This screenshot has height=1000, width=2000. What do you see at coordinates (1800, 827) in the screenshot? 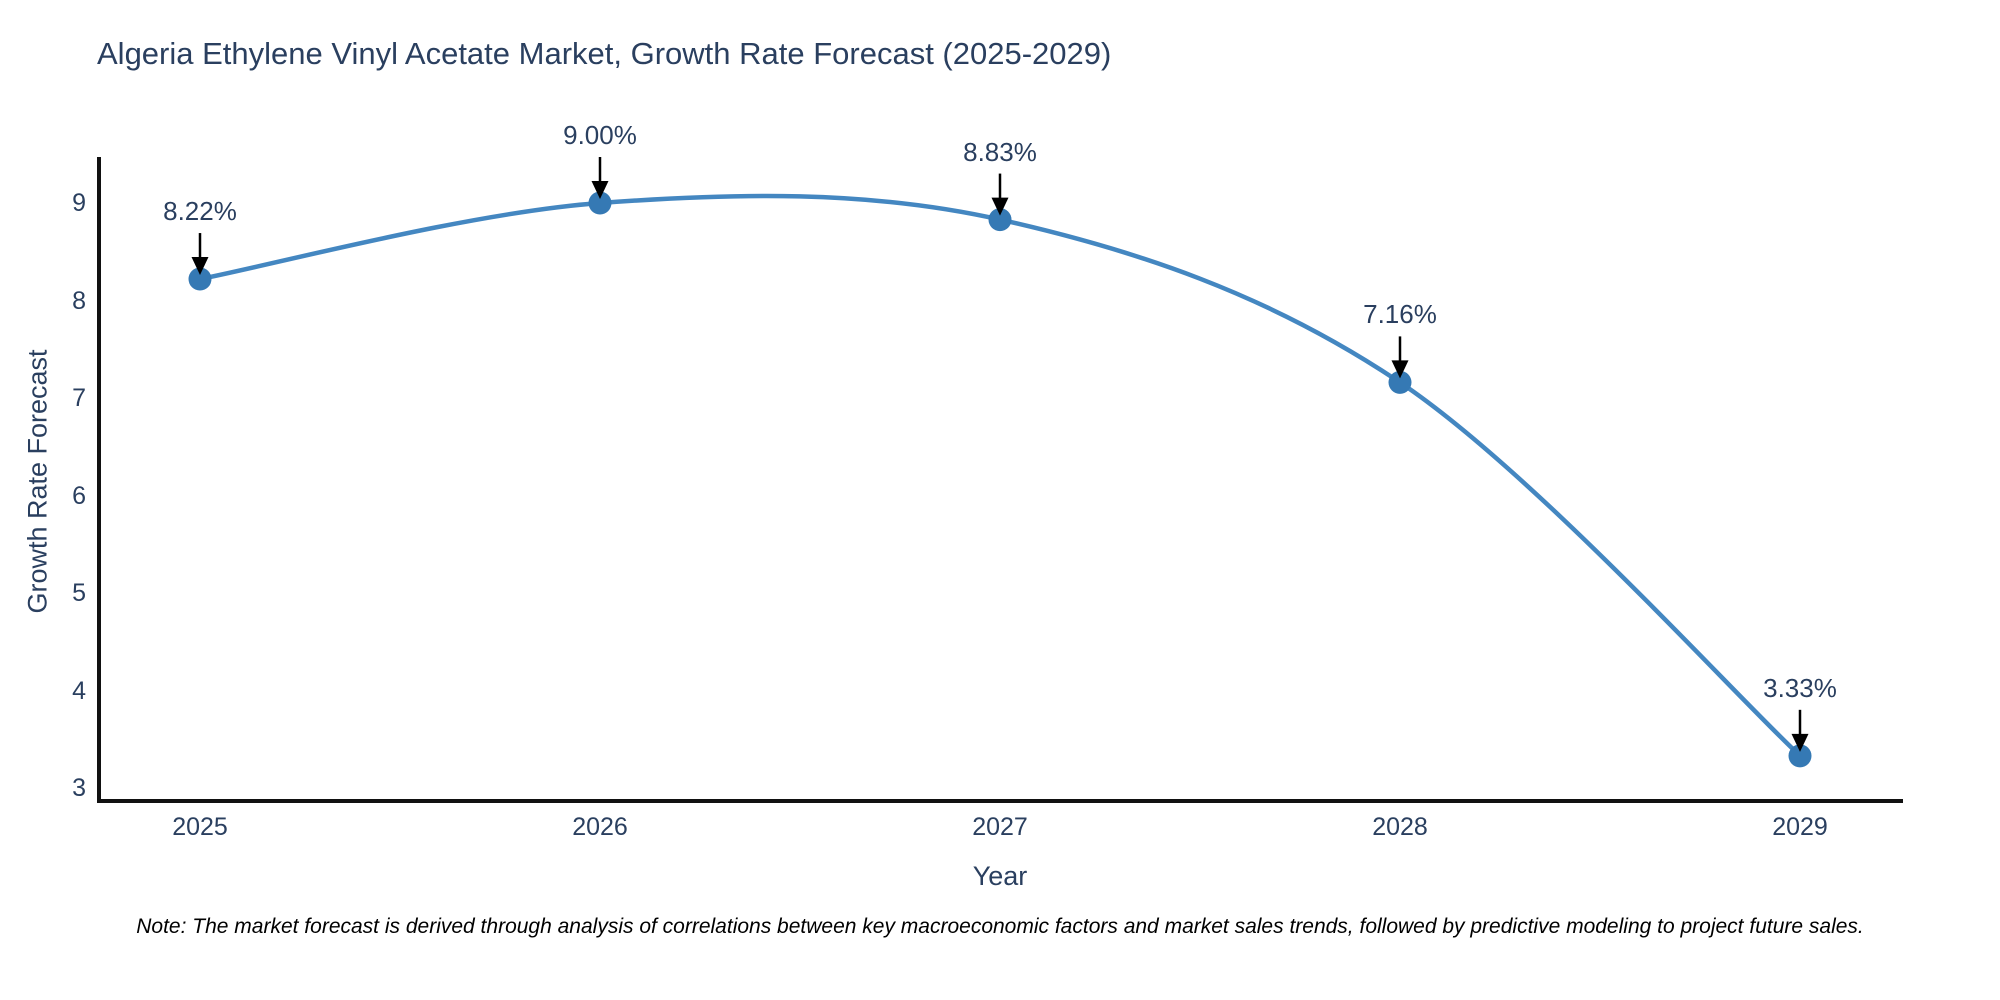
I see `x-tick-label: 2029` at bounding box center [1800, 827].